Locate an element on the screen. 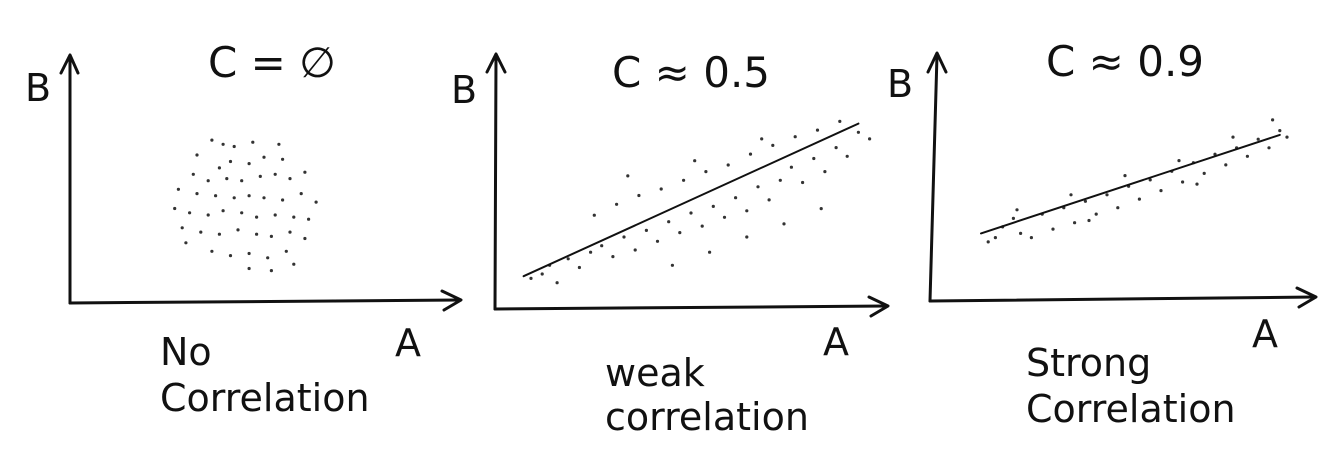 Image resolution: width=1340 pixels, height=459 pixels. panel-2-title: C ≈ 0.5 is located at coordinates (691, 72).